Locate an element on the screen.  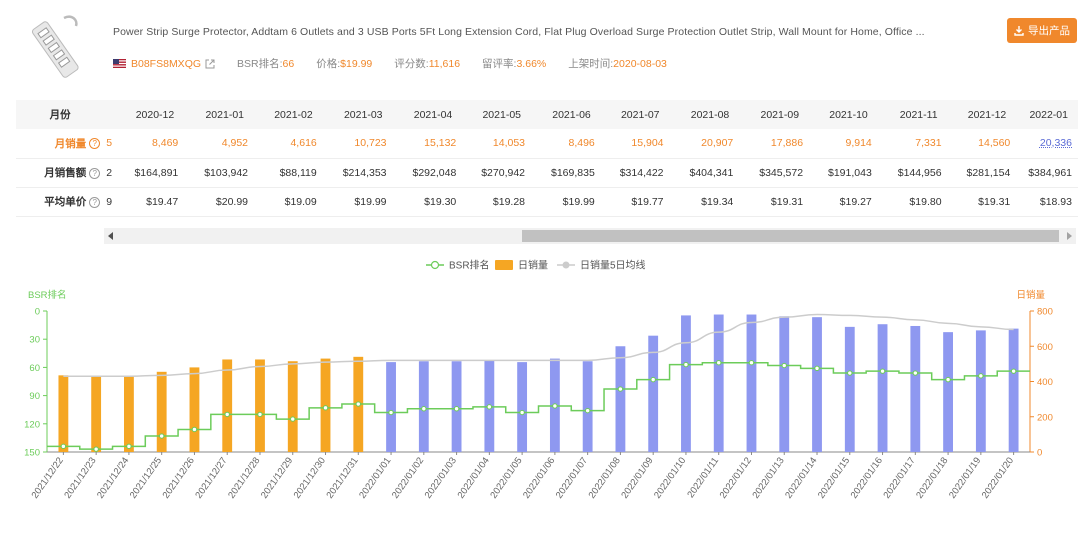
y-left-axis-title: BSR排名 is located at coordinates (47, 295).